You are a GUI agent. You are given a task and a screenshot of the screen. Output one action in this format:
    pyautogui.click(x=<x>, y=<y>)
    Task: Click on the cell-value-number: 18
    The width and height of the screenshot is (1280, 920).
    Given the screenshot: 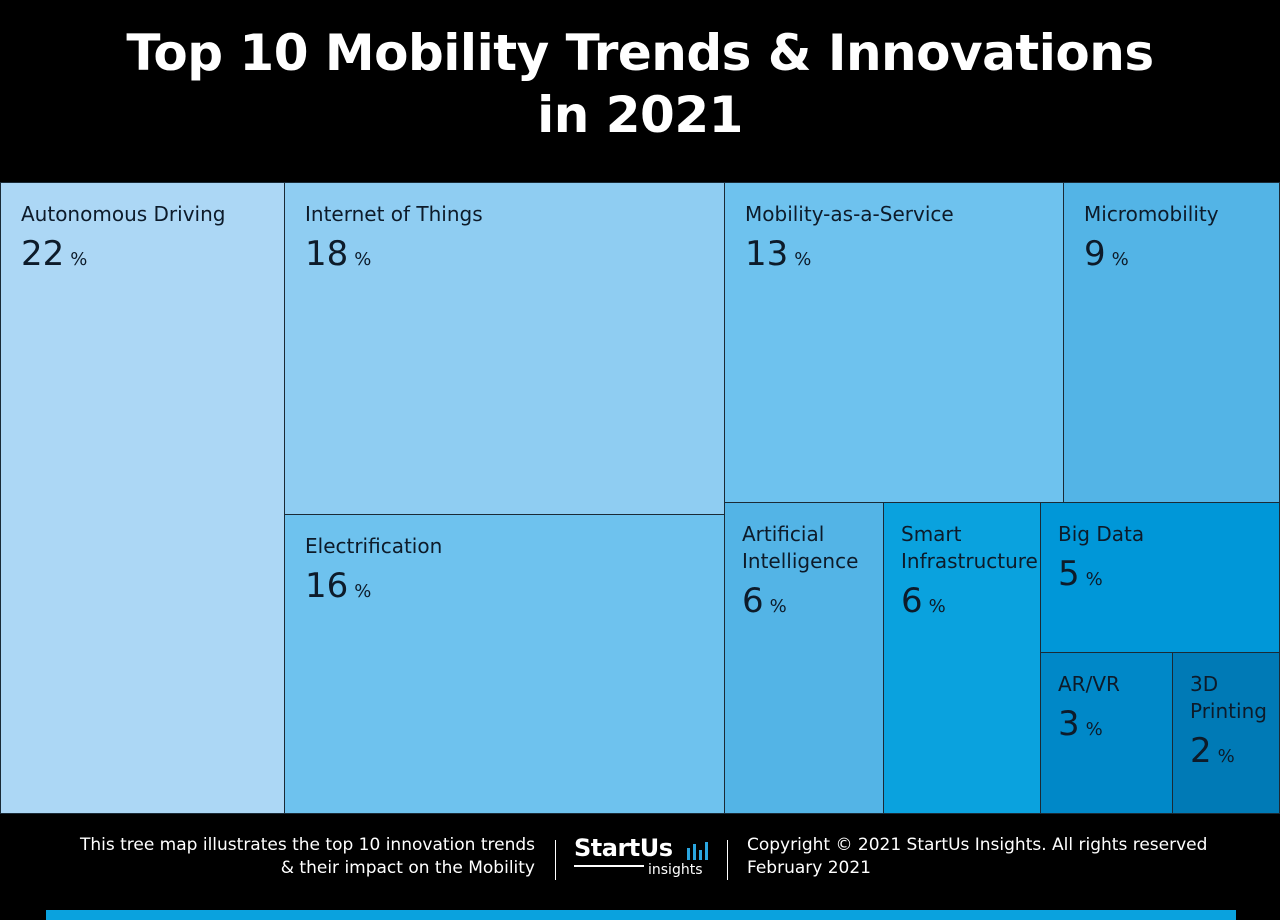 What is the action you would take?
    pyautogui.click(x=327, y=254)
    